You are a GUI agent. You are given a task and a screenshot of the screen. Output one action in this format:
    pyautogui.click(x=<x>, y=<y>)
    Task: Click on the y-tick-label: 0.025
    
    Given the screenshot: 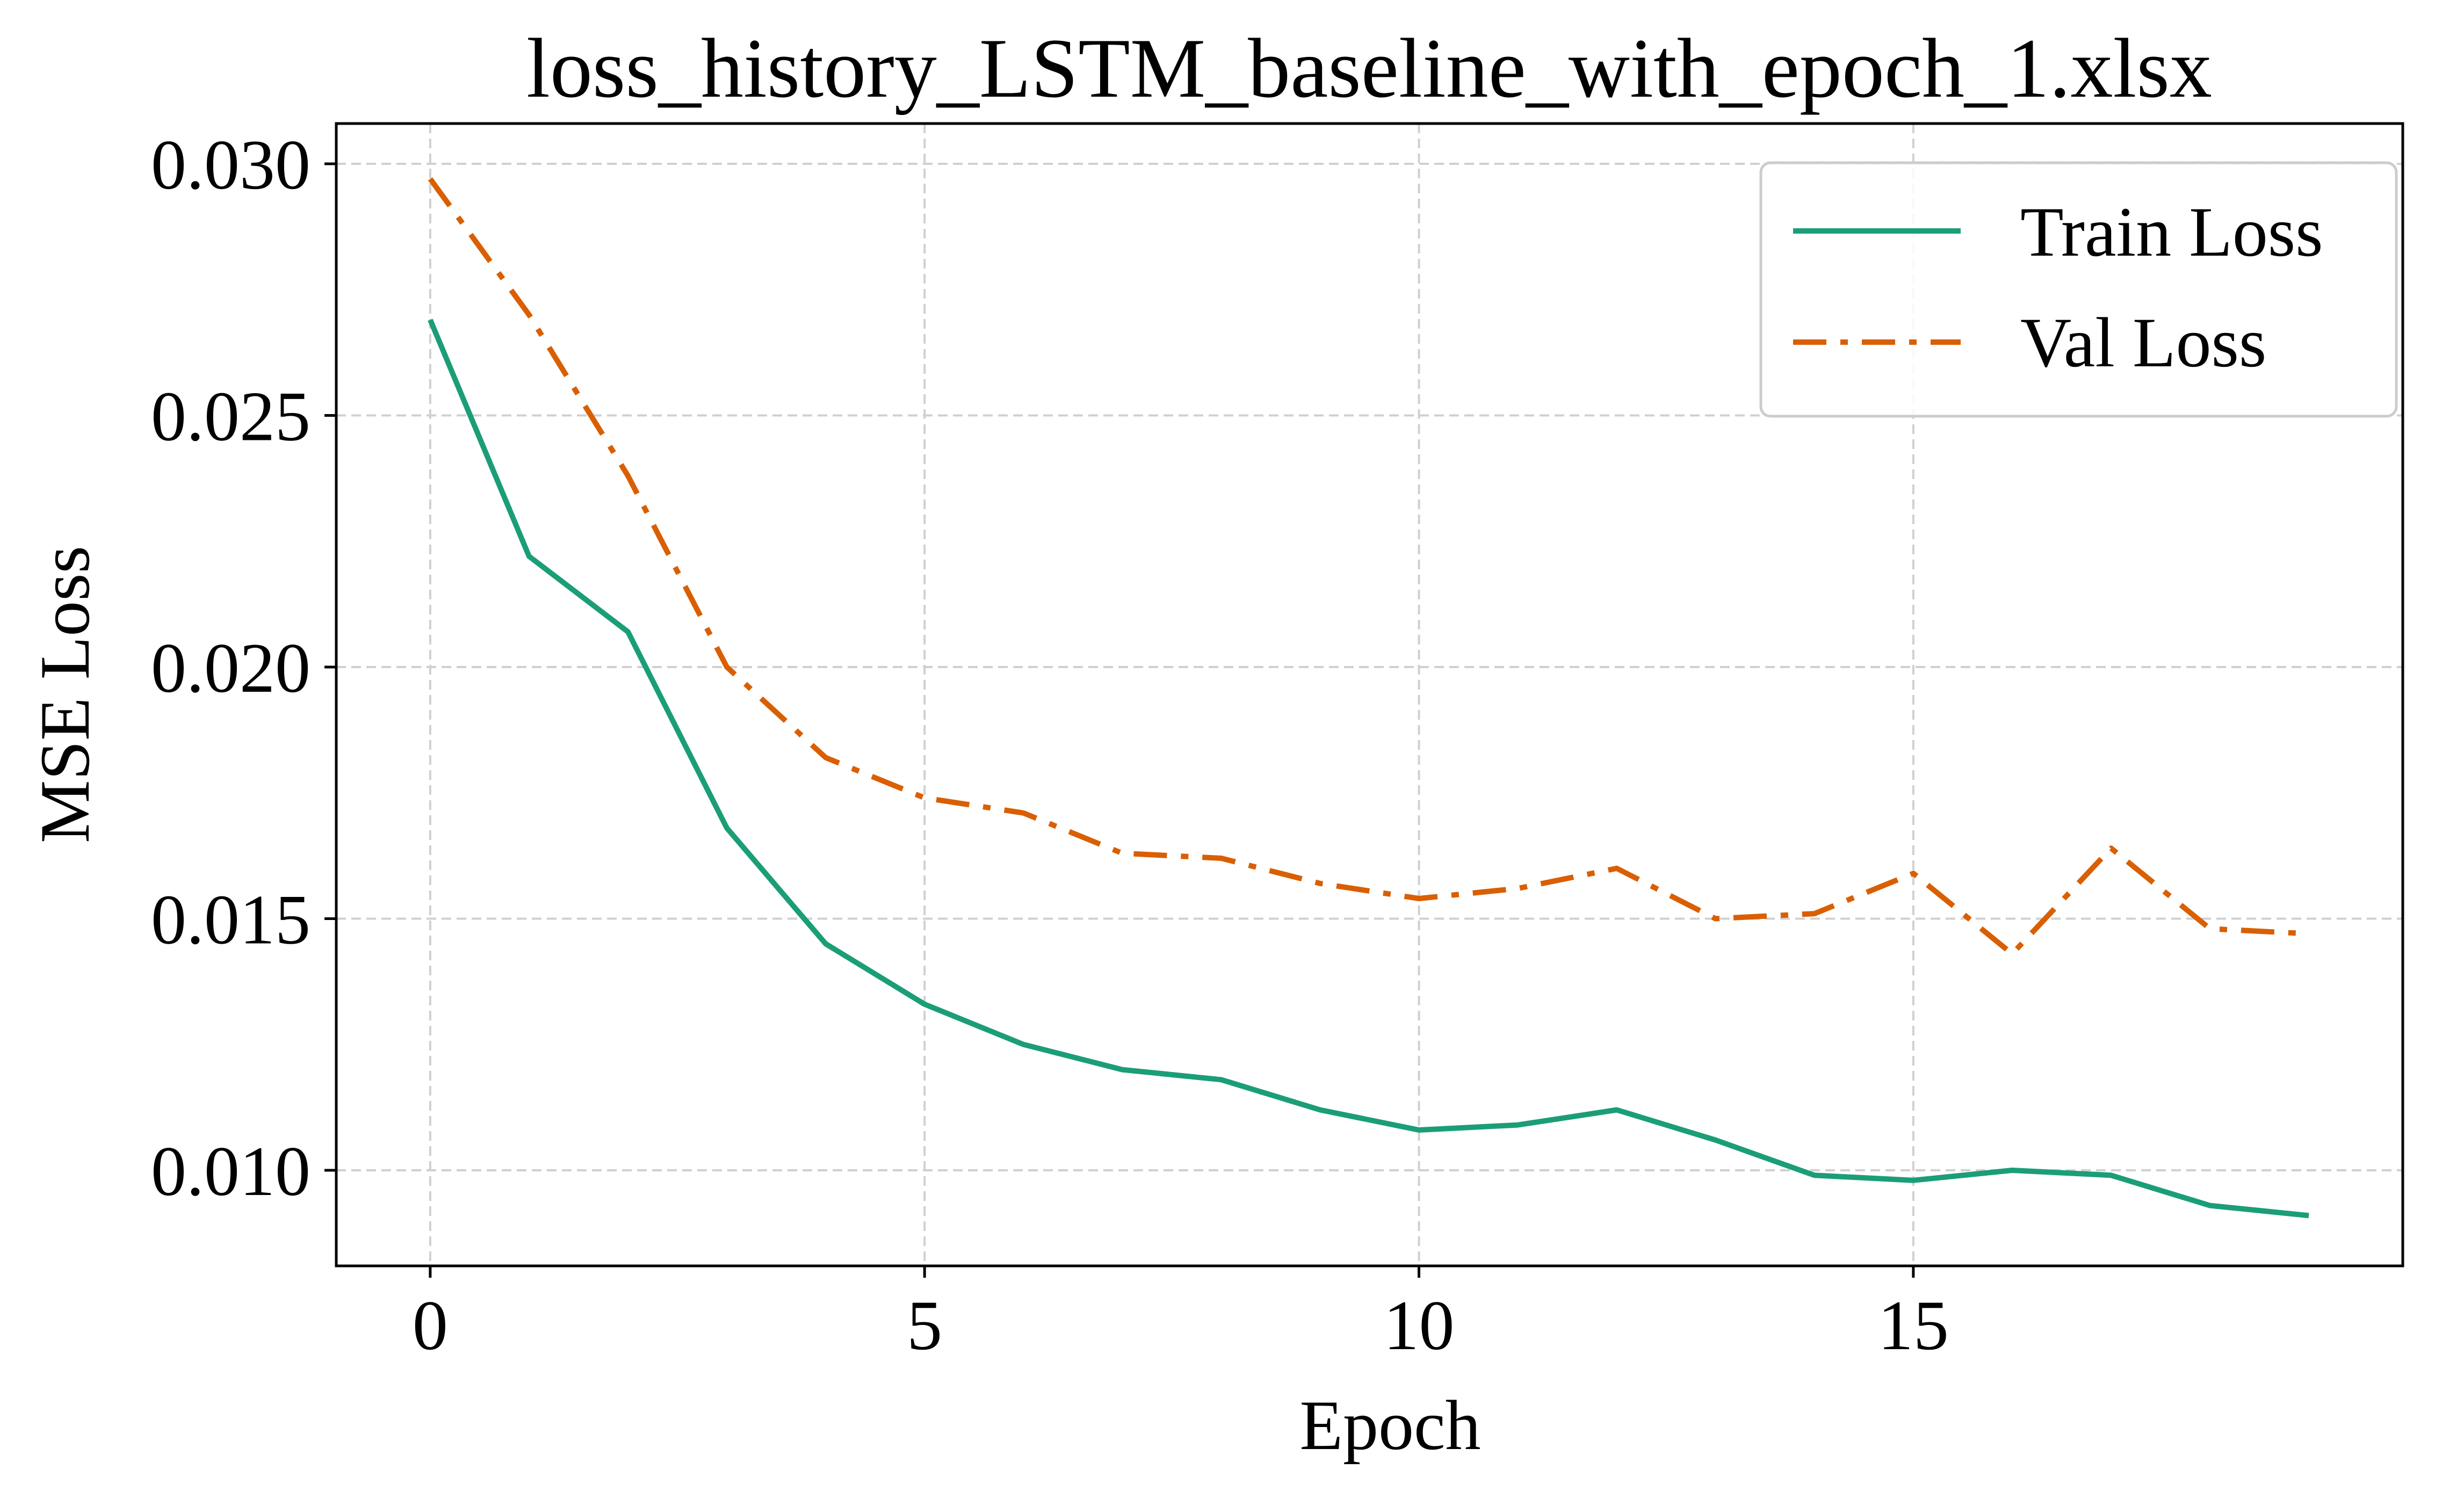 What is the action you would take?
    pyautogui.click(x=230, y=415)
    